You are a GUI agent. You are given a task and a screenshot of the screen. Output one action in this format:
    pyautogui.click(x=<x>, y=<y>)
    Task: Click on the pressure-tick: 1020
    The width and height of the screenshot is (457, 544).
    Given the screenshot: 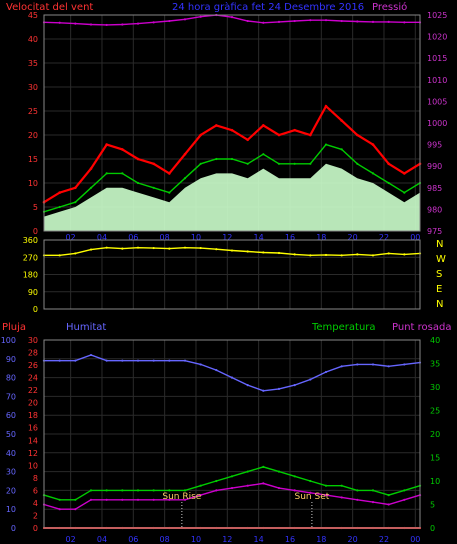 What is the action you would take?
    pyautogui.click(x=437, y=37)
    